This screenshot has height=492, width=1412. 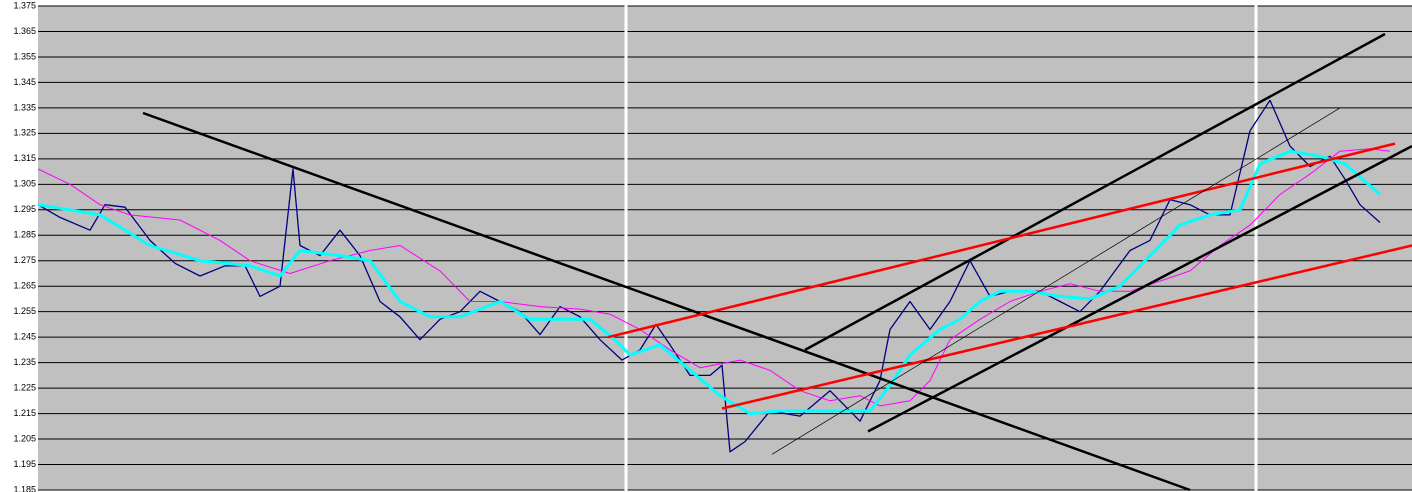 I want to click on y-tick-label: 1.285, so click(x=24, y=235).